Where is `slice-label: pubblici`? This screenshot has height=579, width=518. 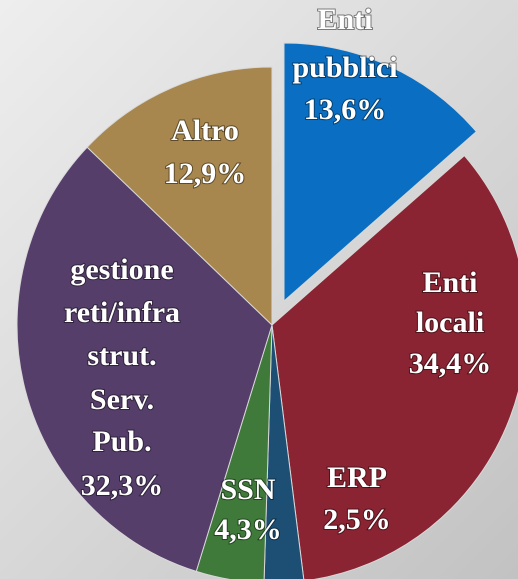 slice-label: pubblici is located at coordinates (344, 67).